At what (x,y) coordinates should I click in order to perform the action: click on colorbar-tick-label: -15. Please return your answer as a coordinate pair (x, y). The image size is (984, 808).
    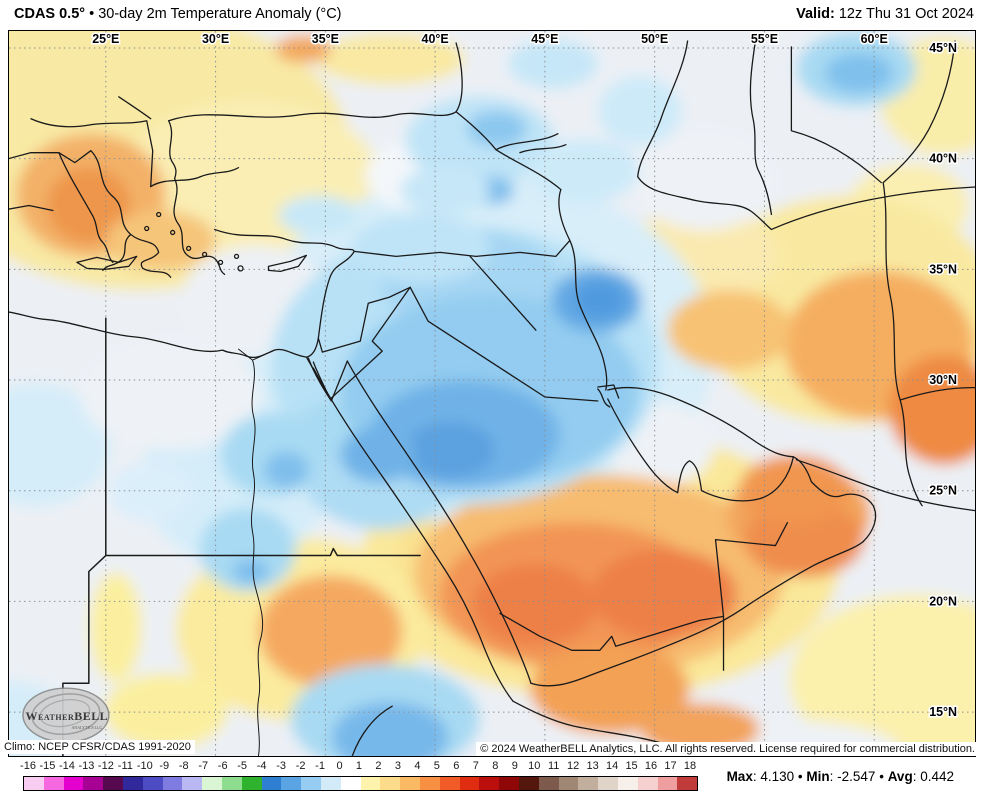
    Looking at the image, I should click on (47, 766).